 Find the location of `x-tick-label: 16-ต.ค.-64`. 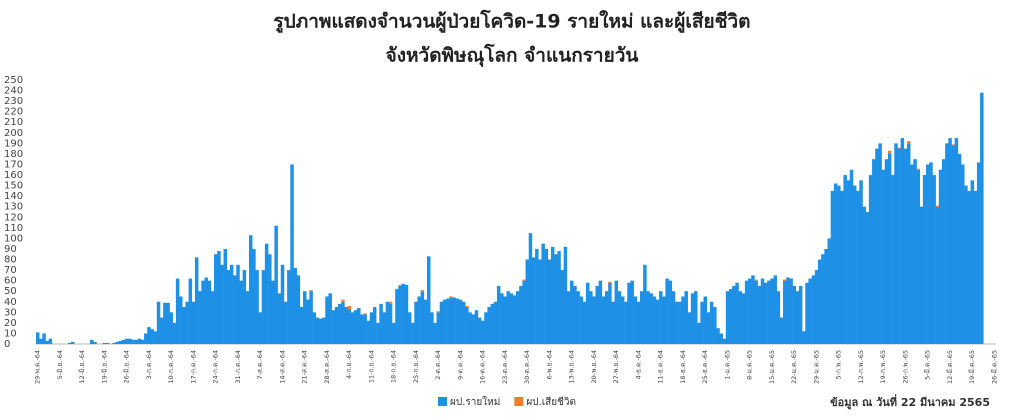

x-tick-label: 16-ต.ค.-64 is located at coordinates (483, 367).